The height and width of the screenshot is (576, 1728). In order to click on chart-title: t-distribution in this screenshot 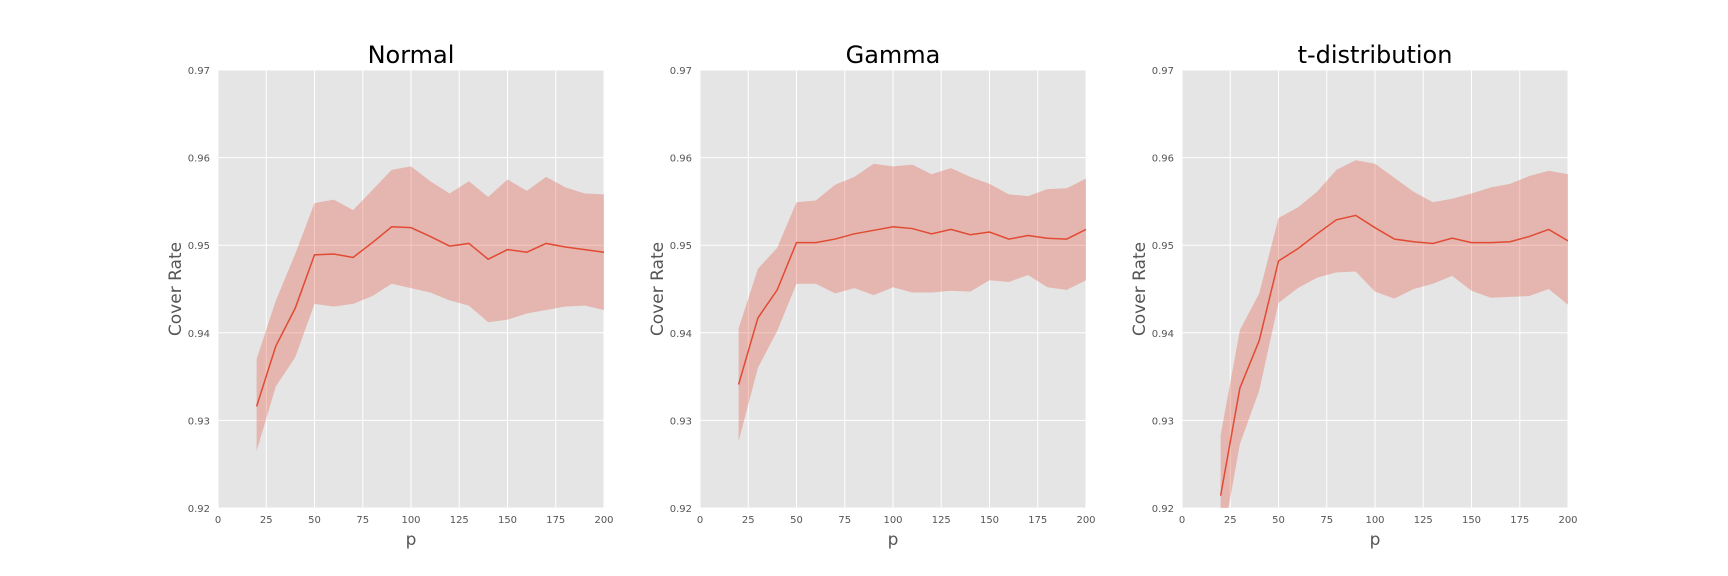, I will do `click(1375, 55)`.